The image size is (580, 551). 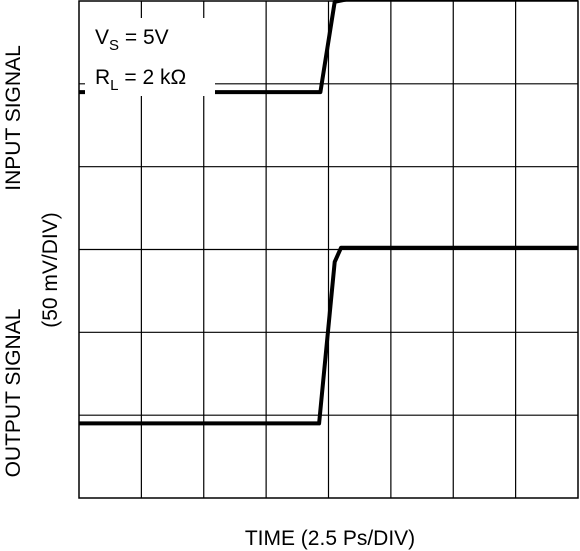 What do you see at coordinates (13, 393) in the screenshot?
I see `y-axis-label-output: OUTPUT SIGNAL` at bounding box center [13, 393].